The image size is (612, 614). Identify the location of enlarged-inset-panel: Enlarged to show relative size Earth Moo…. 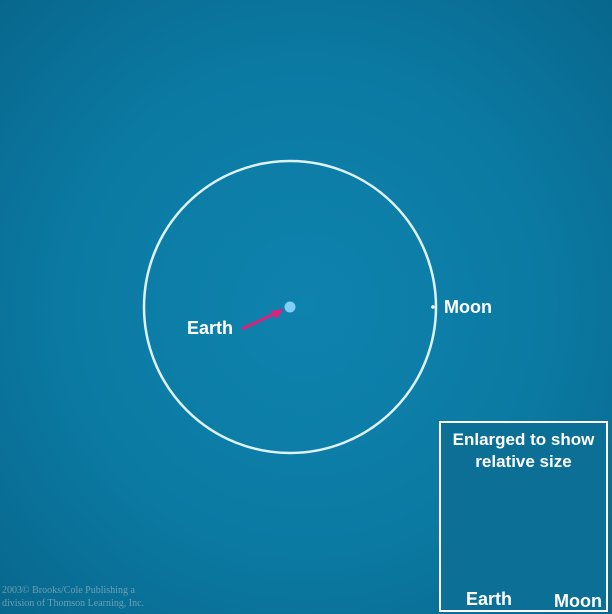
(523, 516).